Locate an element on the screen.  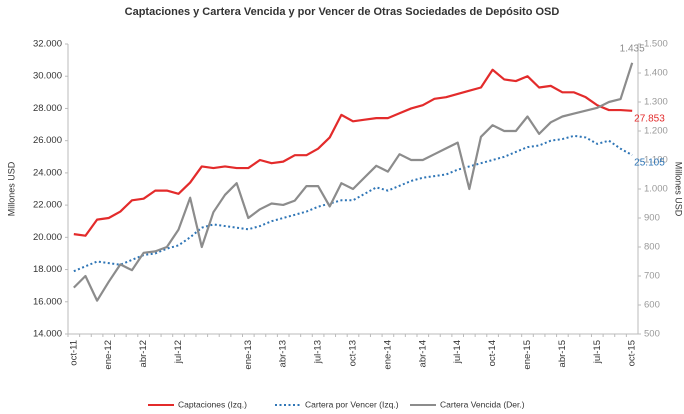
x-tick-label: oct-11 is located at coordinates (73, 353).